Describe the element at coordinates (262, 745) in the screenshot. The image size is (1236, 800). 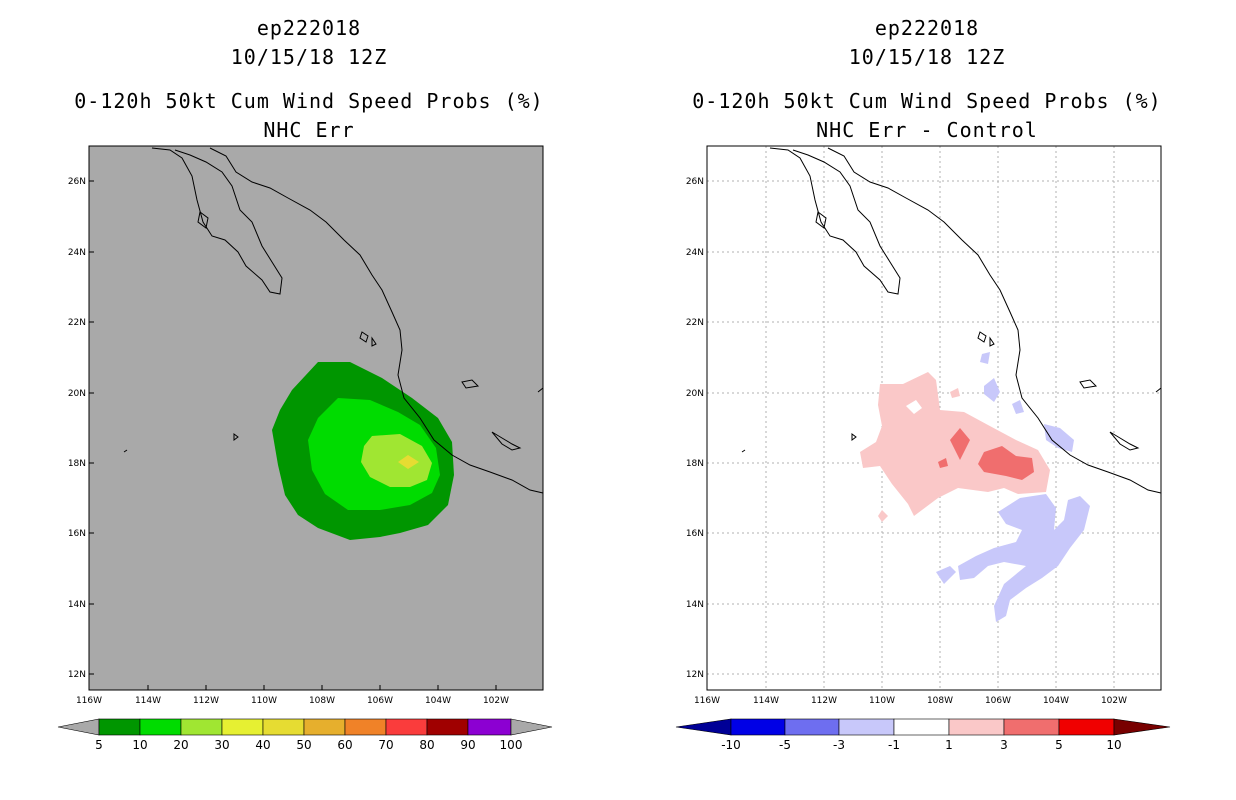
I see `colorbar-label: 40` at that location.